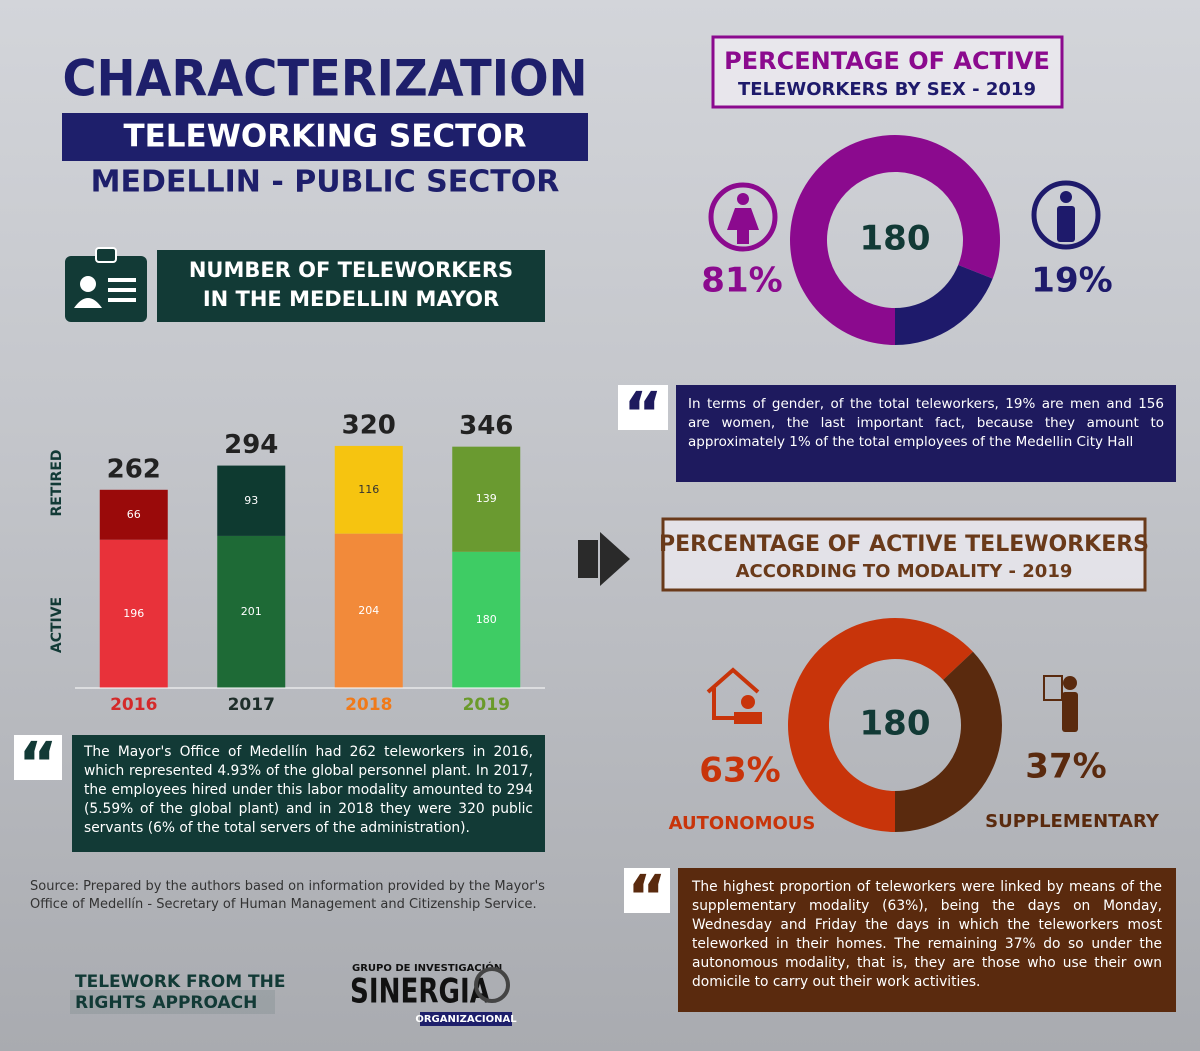 The image size is (1200, 1051). Describe the element at coordinates (351, 299) in the screenshot. I see `bar-title: IN THE MEDELLIN MAYOR` at that location.